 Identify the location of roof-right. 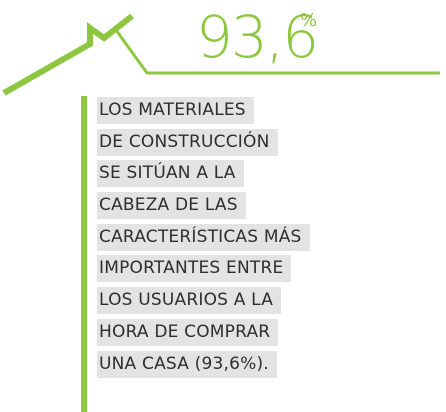
(277, 52).